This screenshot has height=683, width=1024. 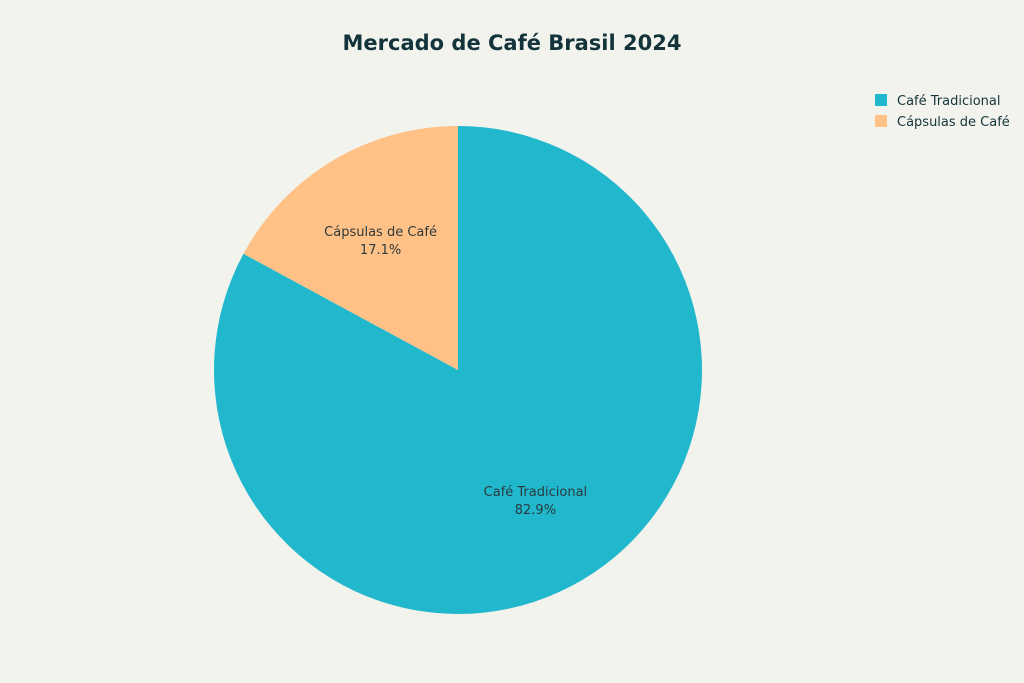 I want to click on slice-label-name-1: Cápsulas de Café, so click(x=380, y=232).